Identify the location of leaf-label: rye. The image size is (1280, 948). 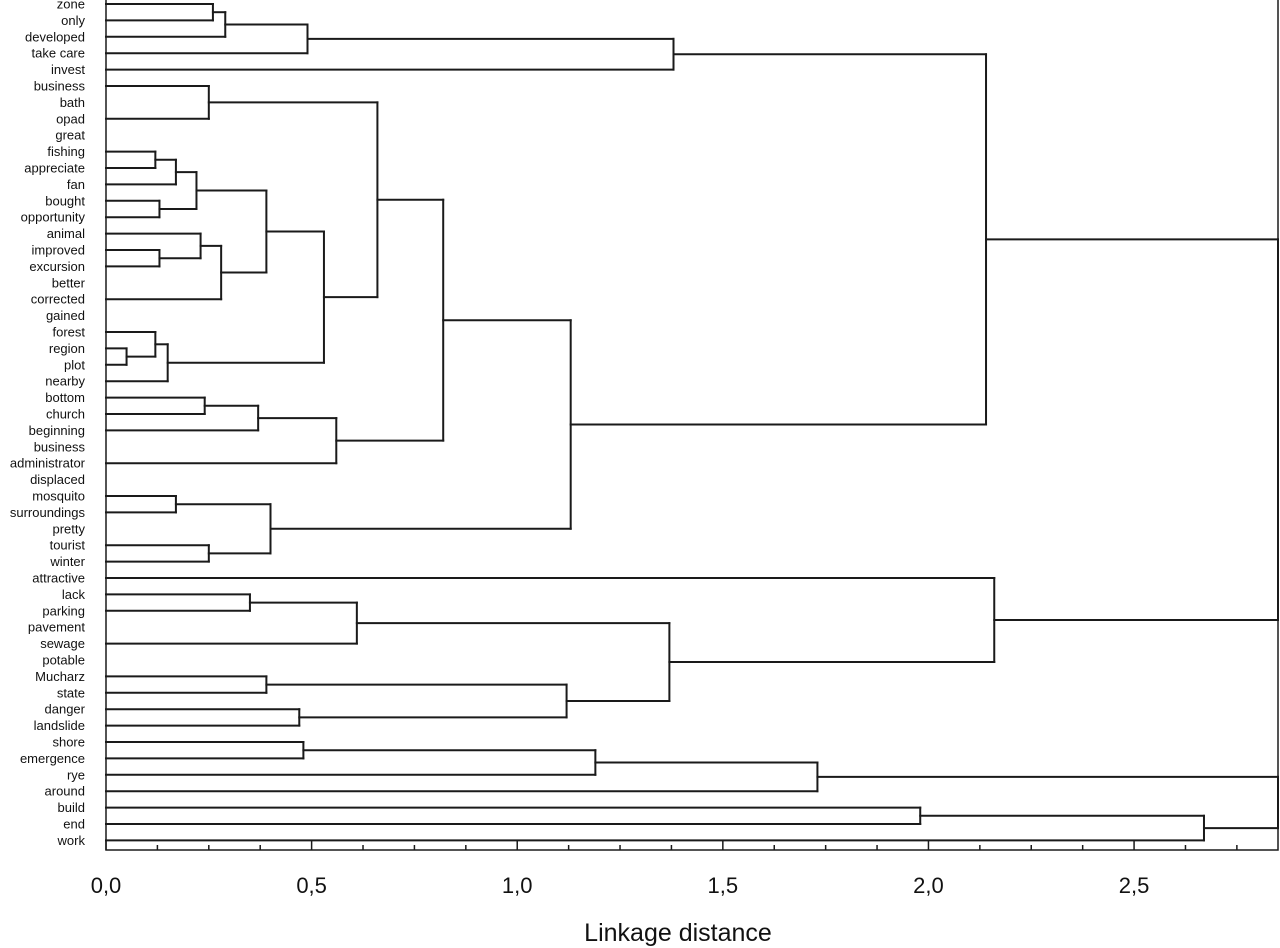
(76, 774).